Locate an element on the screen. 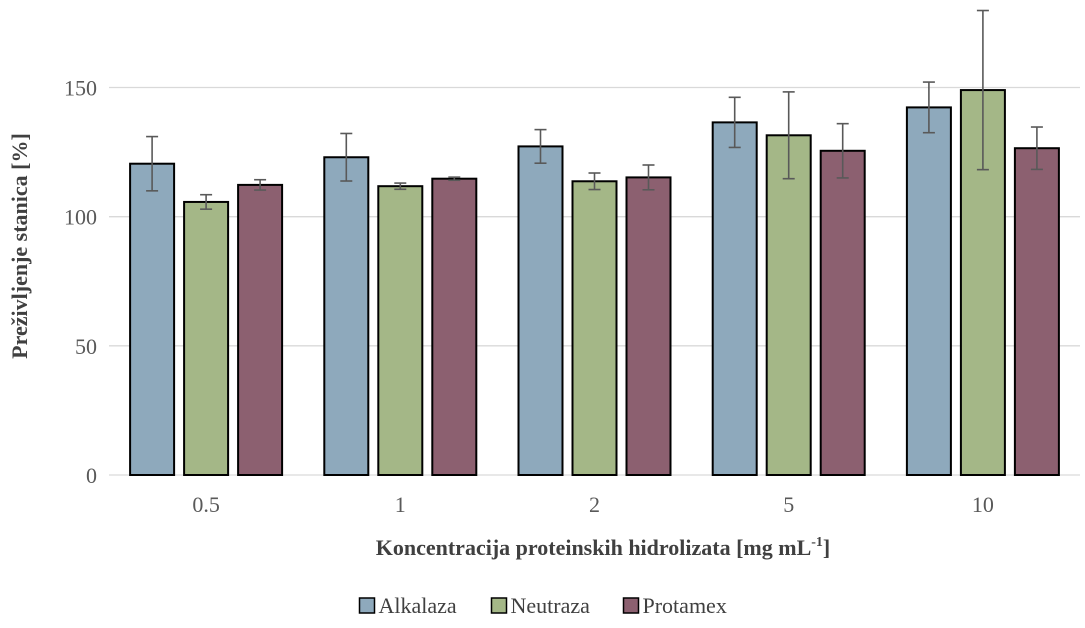 The width and height of the screenshot is (1085, 628). legend-label: Alkalaza is located at coordinates (418, 605).